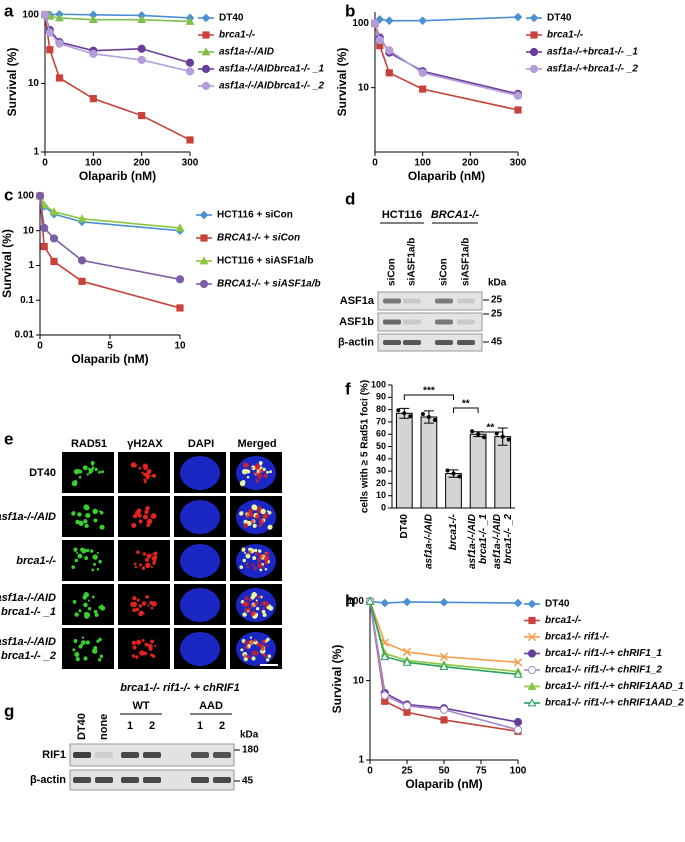 The image size is (685, 842). I want to click on lane-label: siASF1a/b, so click(412, 262).